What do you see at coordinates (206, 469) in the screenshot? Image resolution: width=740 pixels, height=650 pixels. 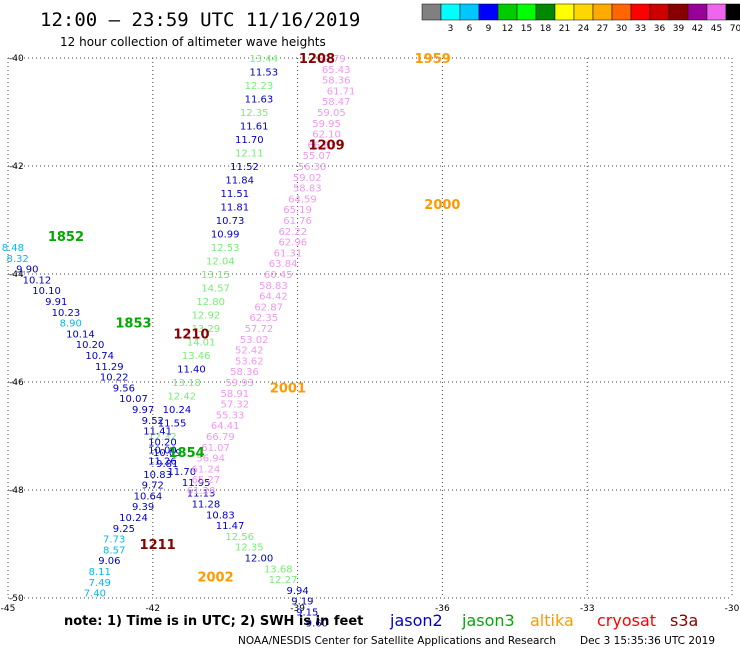 I see `swh-value-label: 61.24` at bounding box center [206, 469].